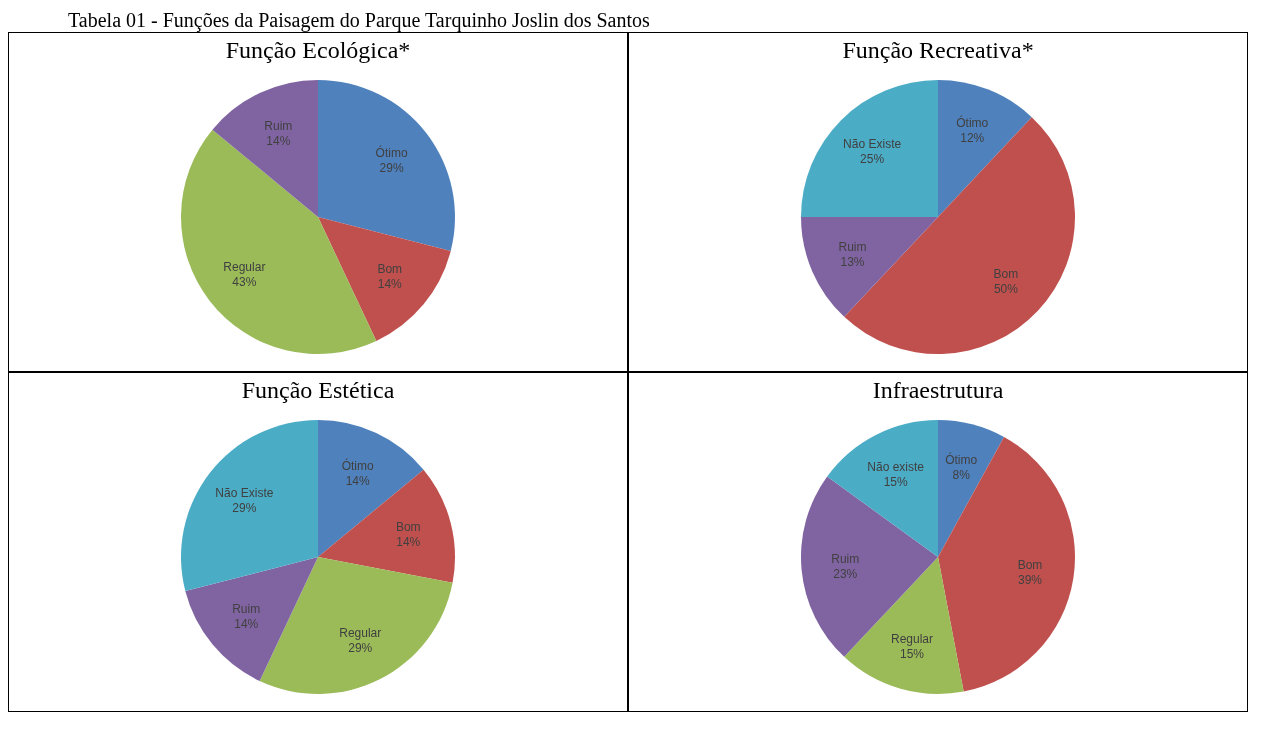 The image size is (1265, 729). Describe the element at coordinates (845, 573) in the screenshot. I see `data-label: 23%` at that location.